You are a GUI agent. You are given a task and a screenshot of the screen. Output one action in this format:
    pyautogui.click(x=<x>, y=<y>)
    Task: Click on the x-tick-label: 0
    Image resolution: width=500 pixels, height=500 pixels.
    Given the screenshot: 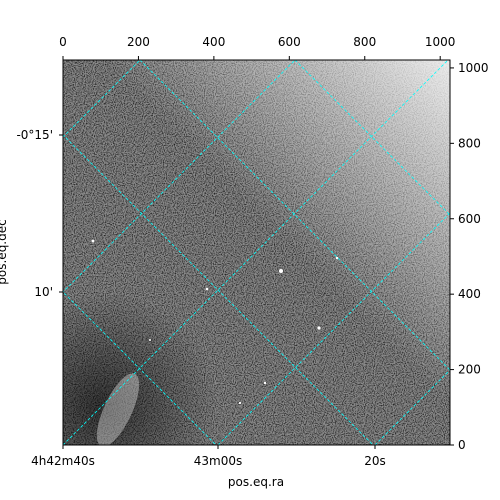 What is the action you would take?
    pyautogui.click(x=63, y=42)
    